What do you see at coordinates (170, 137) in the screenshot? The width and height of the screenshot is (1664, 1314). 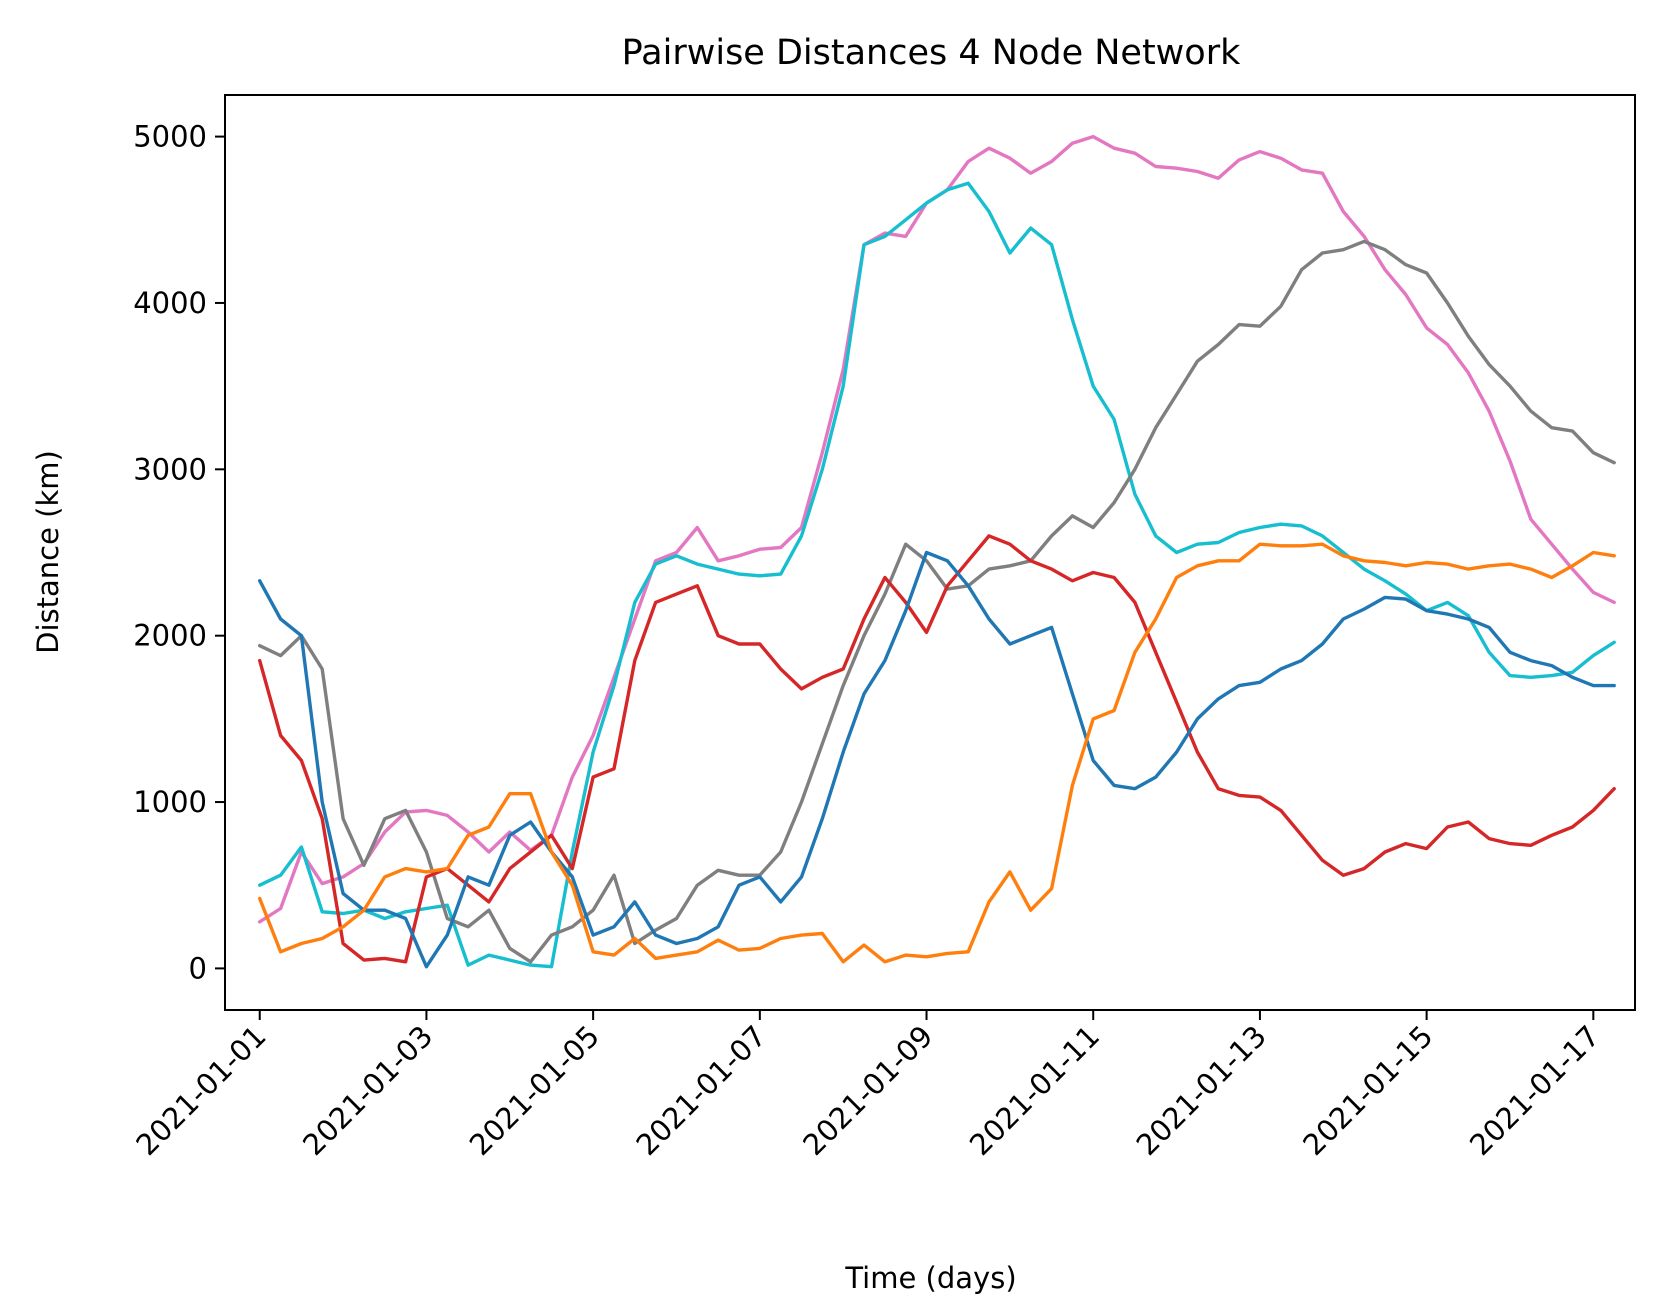 I see `y-tick-label: 5000` at bounding box center [170, 137].